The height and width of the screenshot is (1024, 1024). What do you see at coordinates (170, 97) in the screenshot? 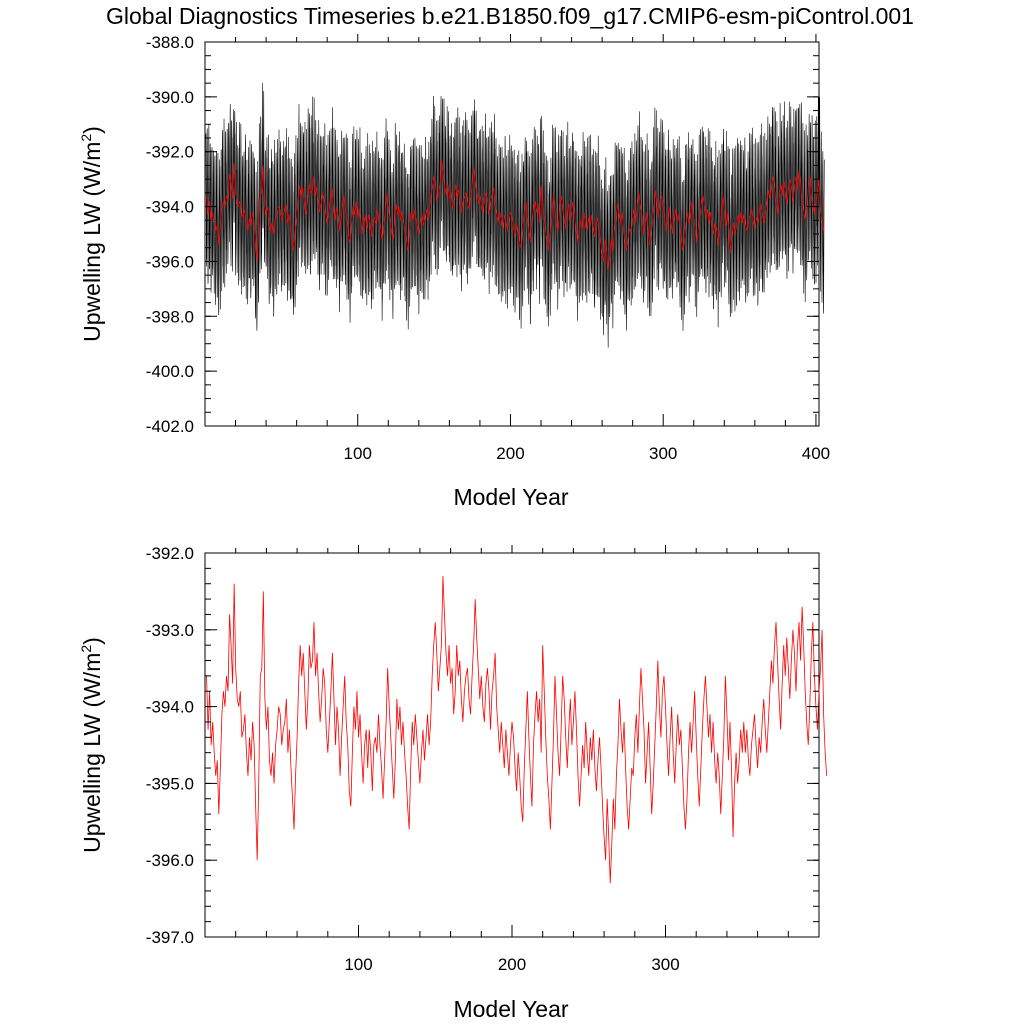
I see `top-ytick-label: -390.0` at bounding box center [170, 97].